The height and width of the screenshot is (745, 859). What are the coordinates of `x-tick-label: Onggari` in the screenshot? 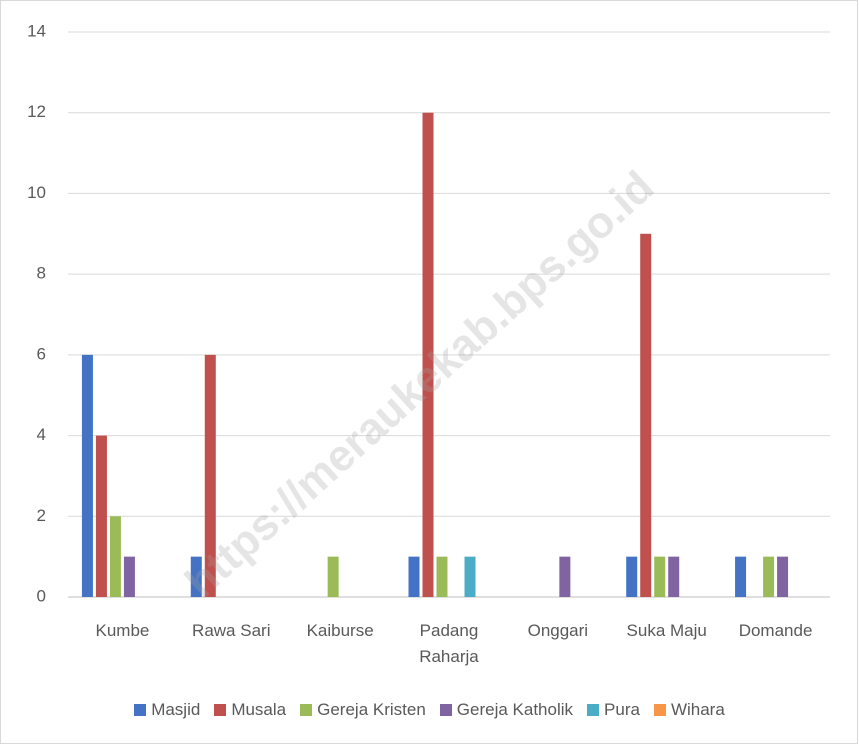 It's located at (558, 630).